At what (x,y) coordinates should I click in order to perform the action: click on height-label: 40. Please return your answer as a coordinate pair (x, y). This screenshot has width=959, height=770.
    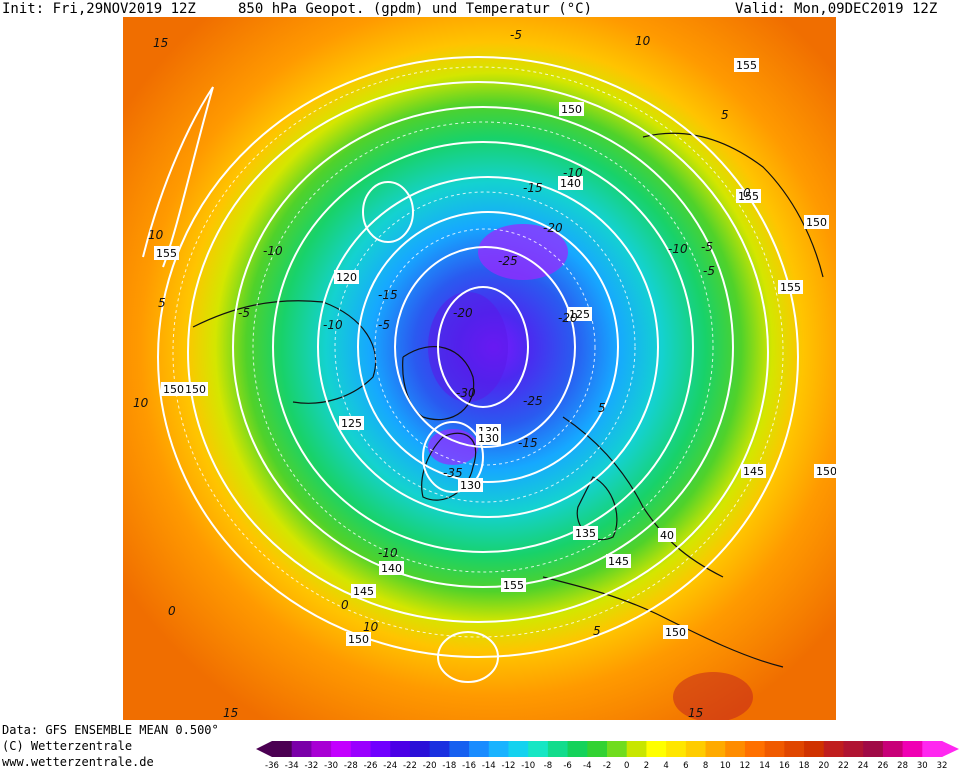
    Looking at the image, I should click on (667, 535).